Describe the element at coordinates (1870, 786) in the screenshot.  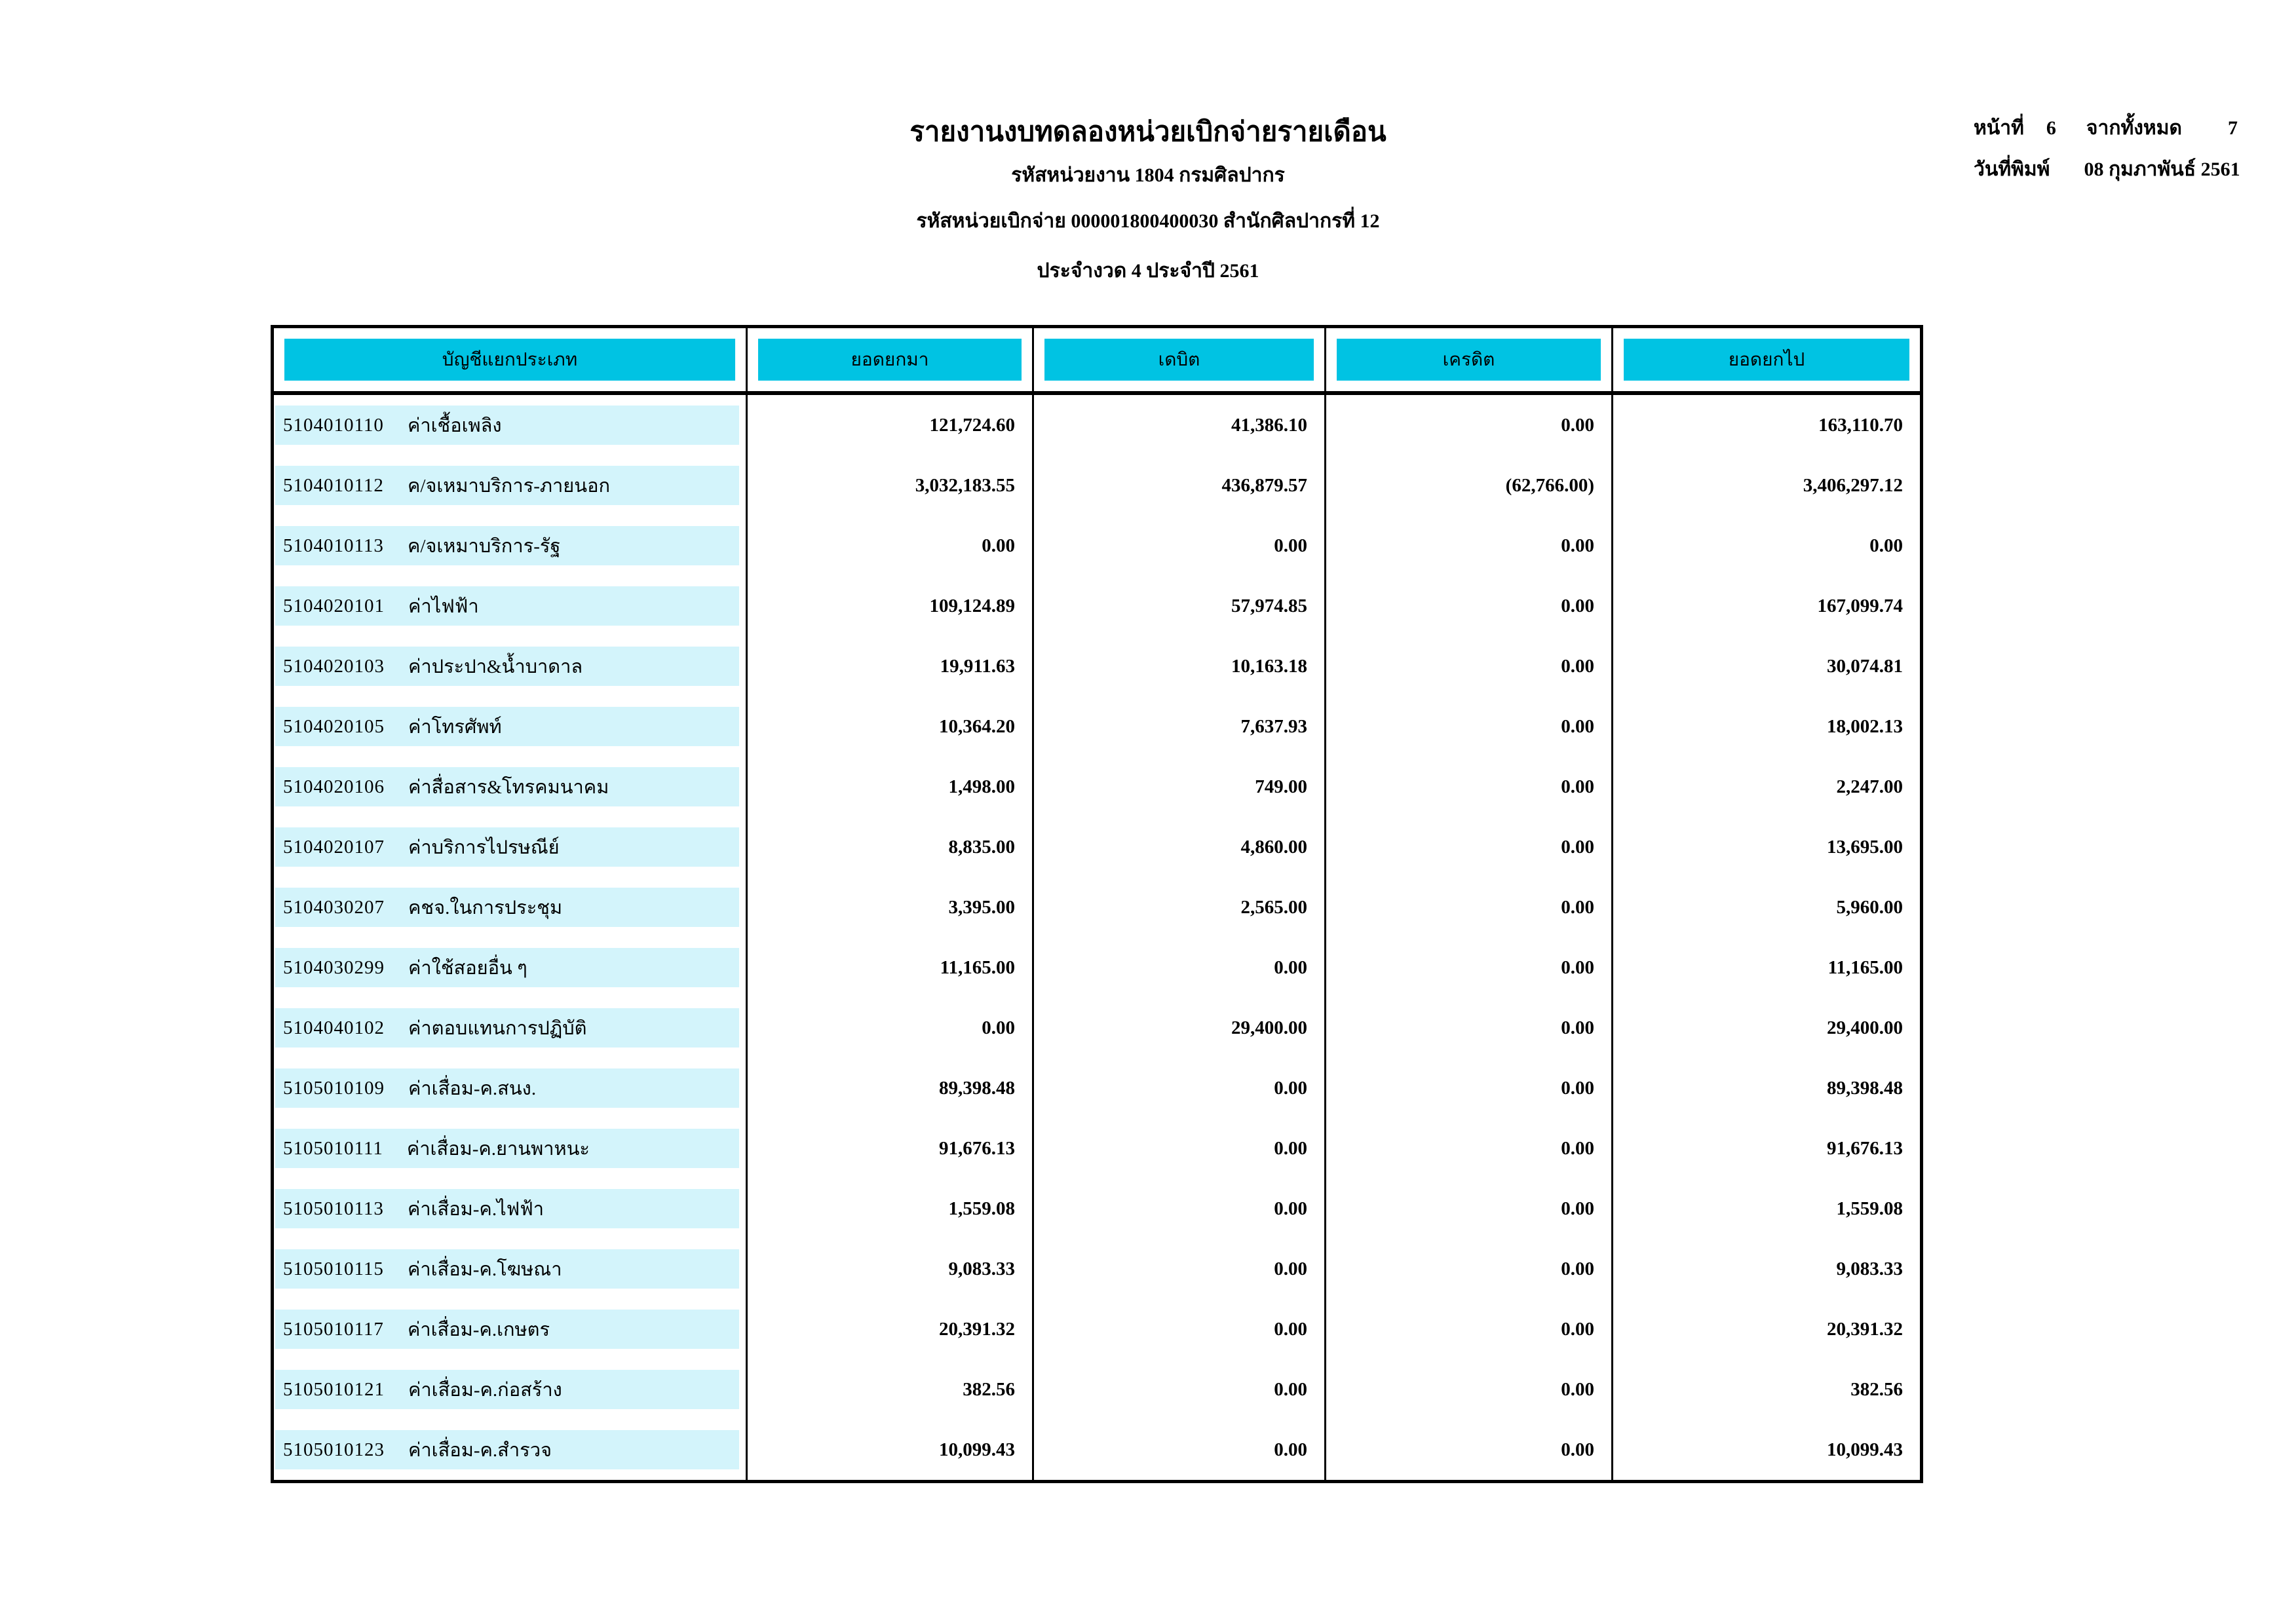
I see `carried-forward-value: 2,247.00` at that location.